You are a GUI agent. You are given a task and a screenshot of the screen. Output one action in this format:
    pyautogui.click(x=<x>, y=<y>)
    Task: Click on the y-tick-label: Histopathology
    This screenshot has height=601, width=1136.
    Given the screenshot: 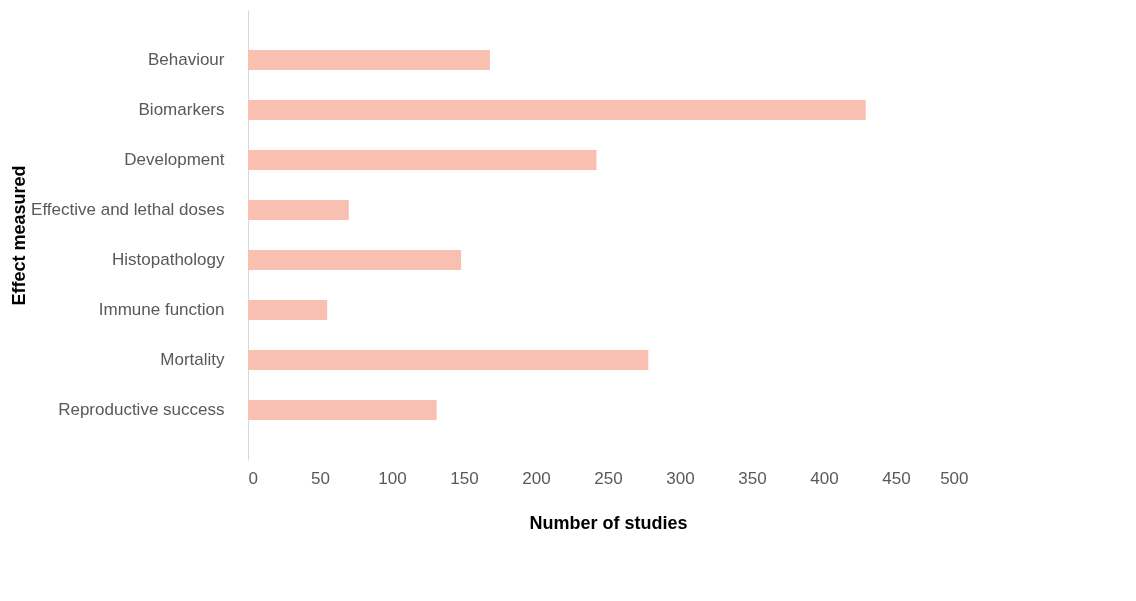 What is the action you would take?
    pyautogui.click(x=168, y=259)
    